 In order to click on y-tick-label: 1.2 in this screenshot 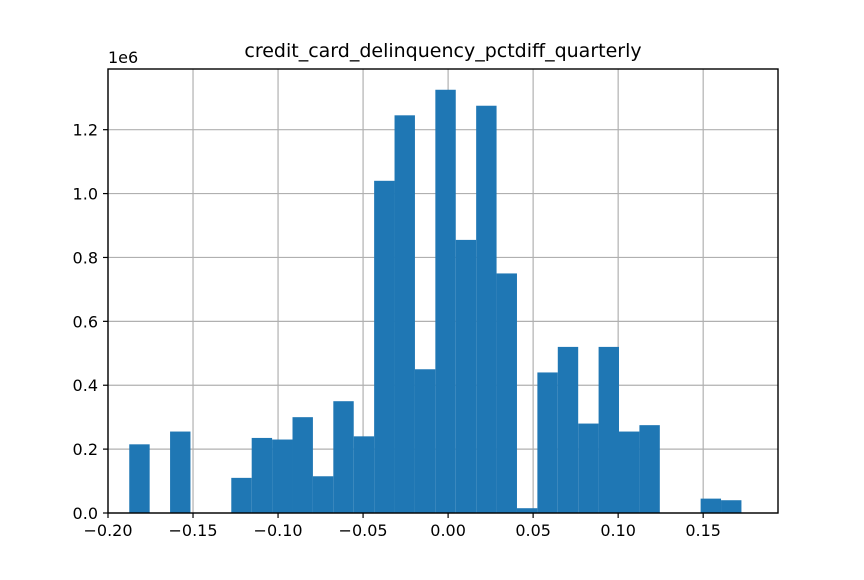, I will do `click(85, 130)`.